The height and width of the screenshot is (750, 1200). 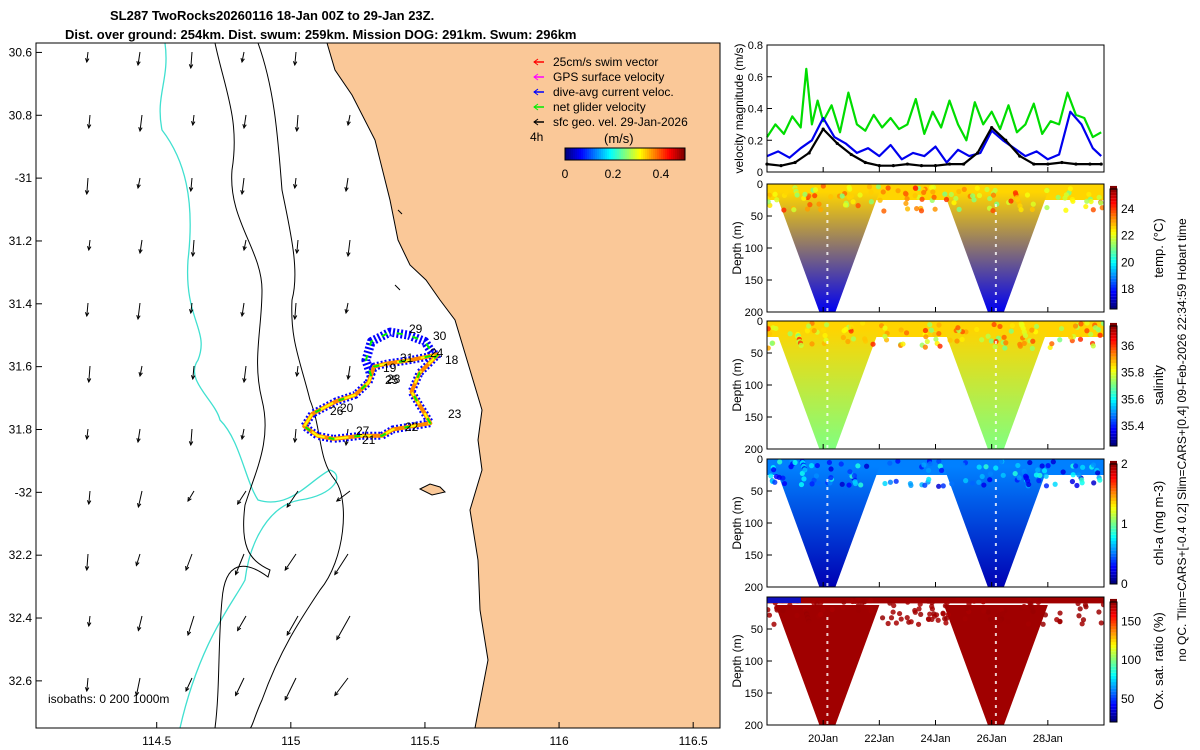 What do you see at coordinates (823, 739) in the screenshot?
I see `time-tick-label: 20Jan` at bounding box center [823, 739].